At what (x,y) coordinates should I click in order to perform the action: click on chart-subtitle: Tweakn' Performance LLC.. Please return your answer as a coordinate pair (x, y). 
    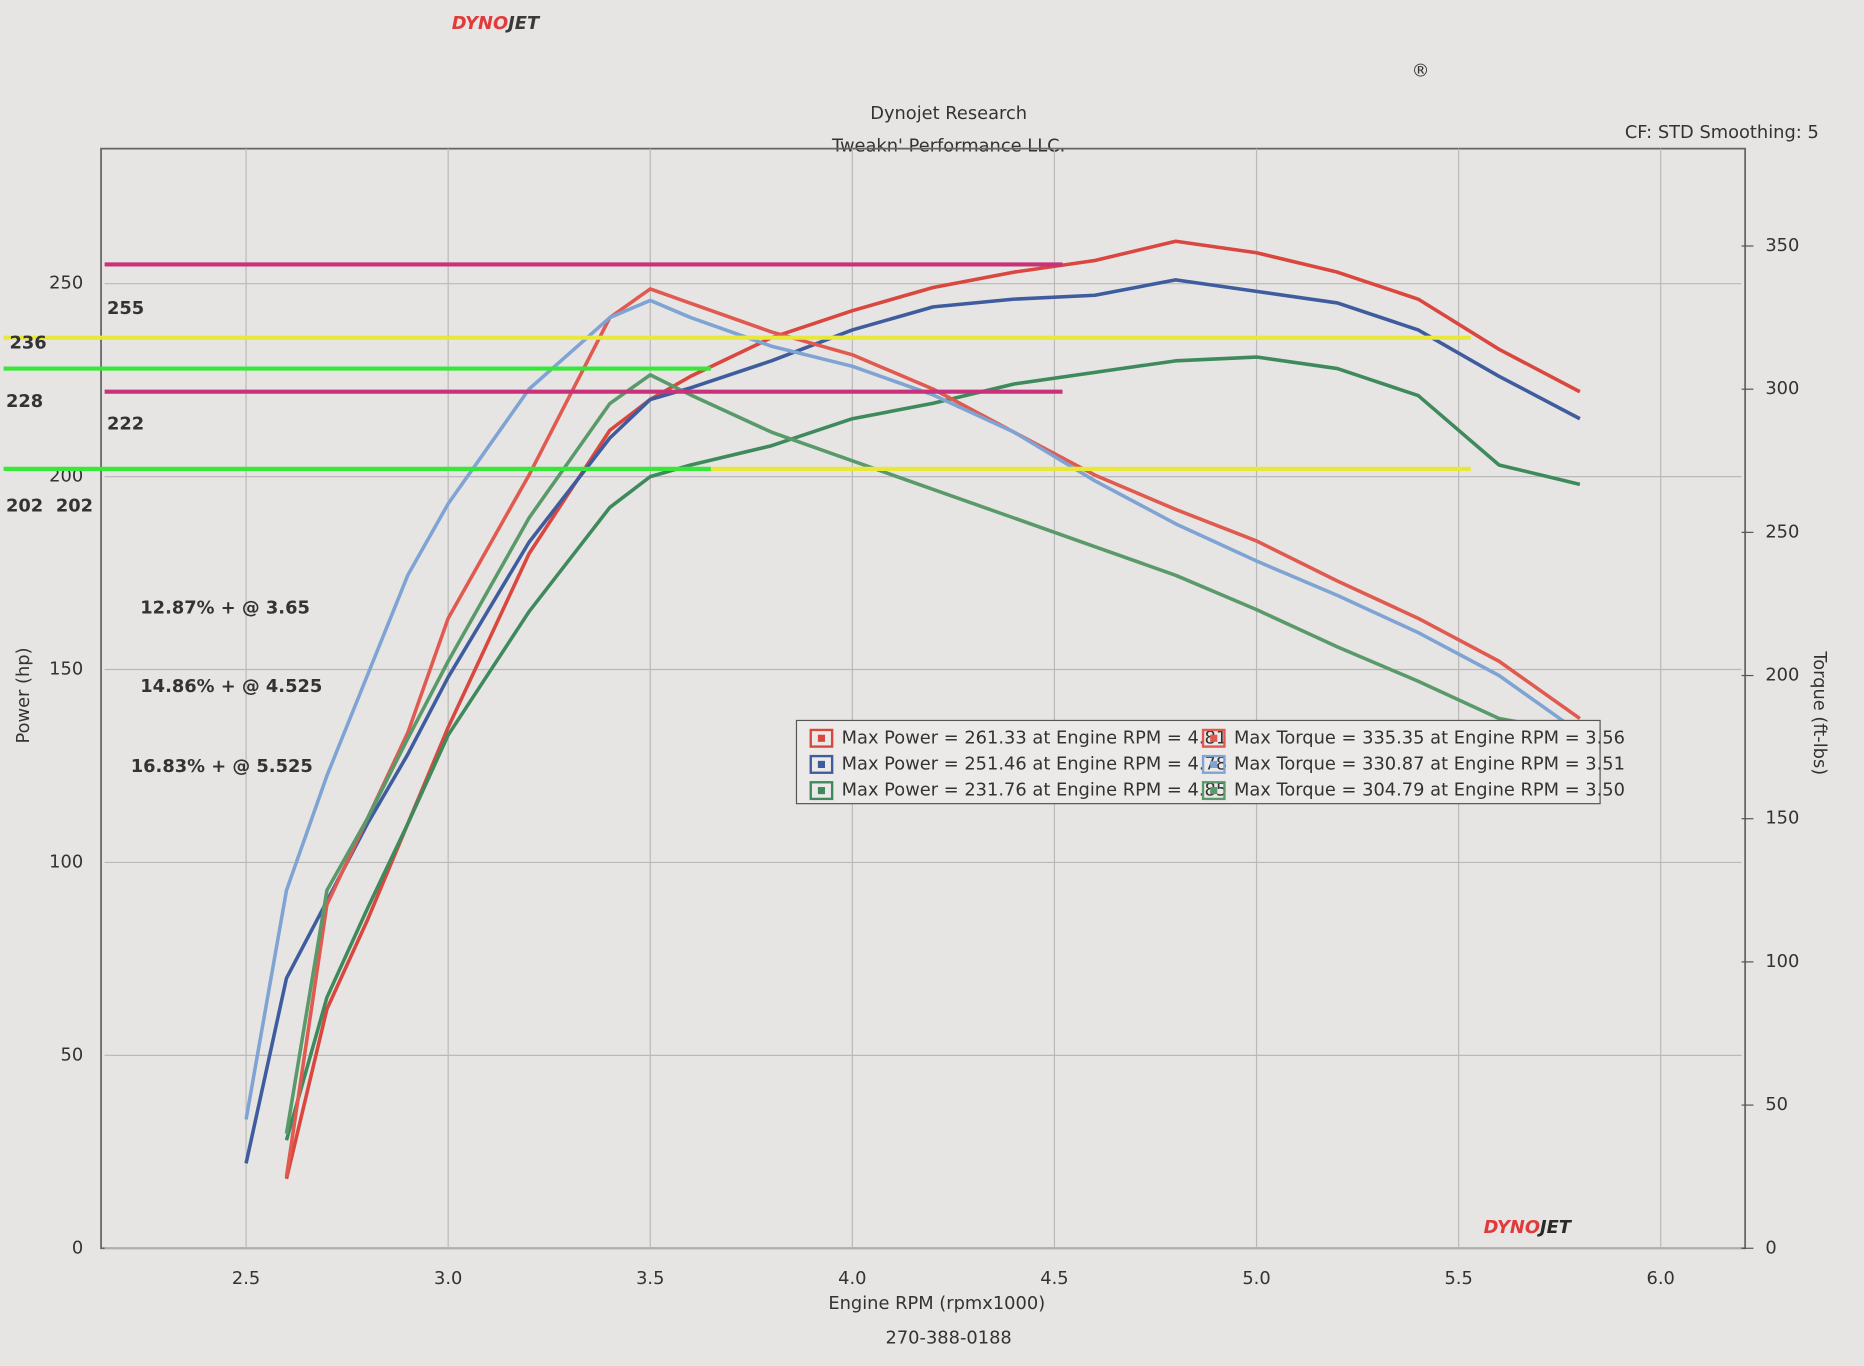
    Looking at the image, I should click on (948, 145).